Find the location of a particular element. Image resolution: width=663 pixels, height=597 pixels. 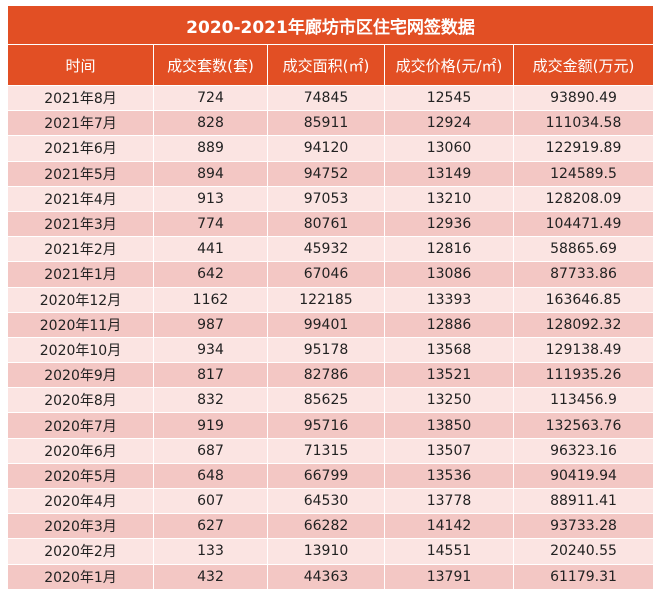

cell-price: 14142 is located at coordinates (449, 526).